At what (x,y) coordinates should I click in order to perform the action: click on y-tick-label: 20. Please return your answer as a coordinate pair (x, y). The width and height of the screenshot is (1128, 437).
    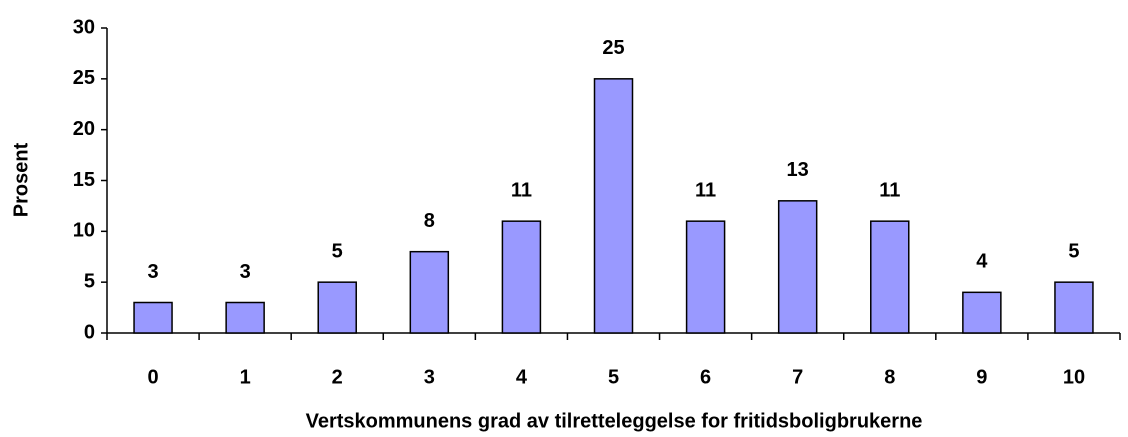
    Looking at the image, I should click on (84, 129).